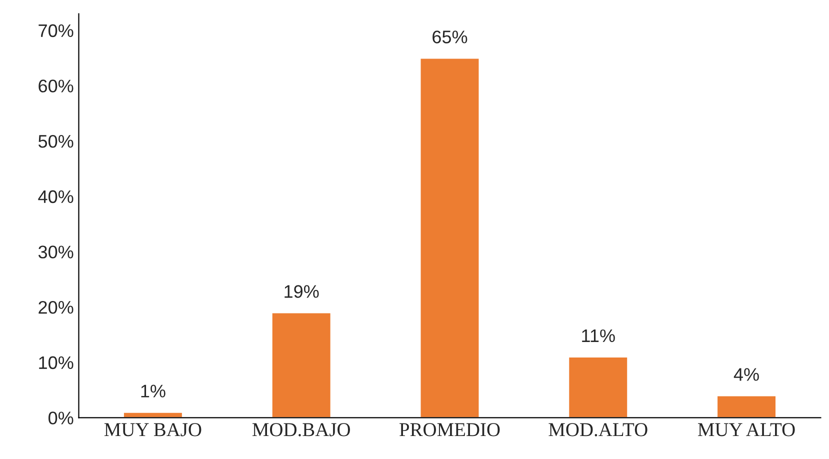 This screenshot has width=829, height=459. Describe the element at coordinates (61, 418) in the screenshot. I see `y-tick-label: 0%` at that location.